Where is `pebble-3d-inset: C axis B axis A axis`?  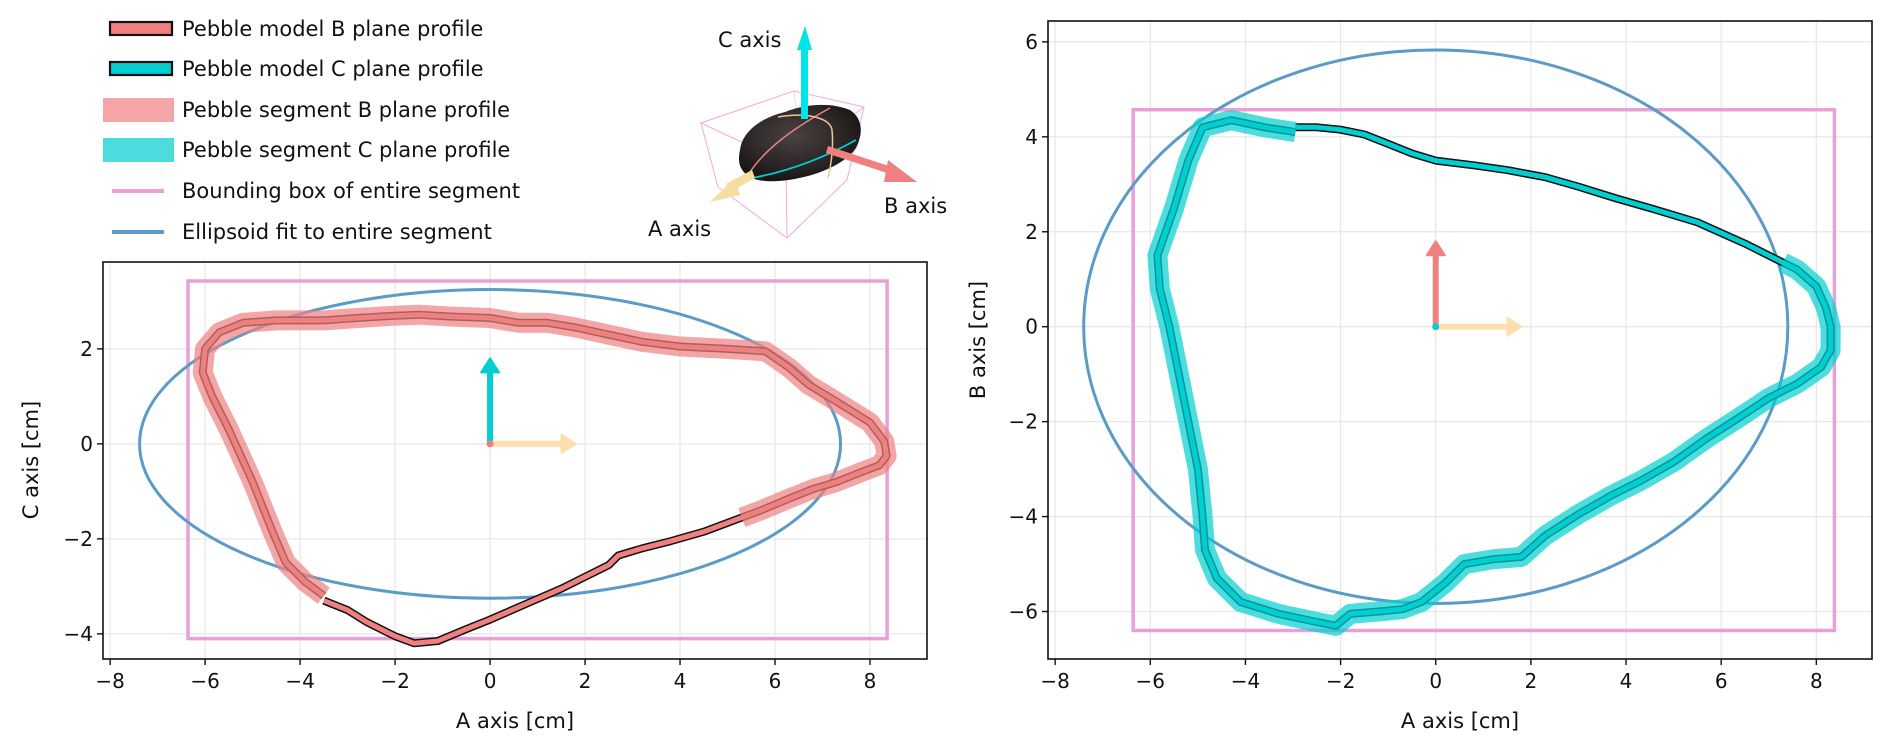
pebble-3d-inset: C axis B axis A axis is located at coordinates (797, 133).